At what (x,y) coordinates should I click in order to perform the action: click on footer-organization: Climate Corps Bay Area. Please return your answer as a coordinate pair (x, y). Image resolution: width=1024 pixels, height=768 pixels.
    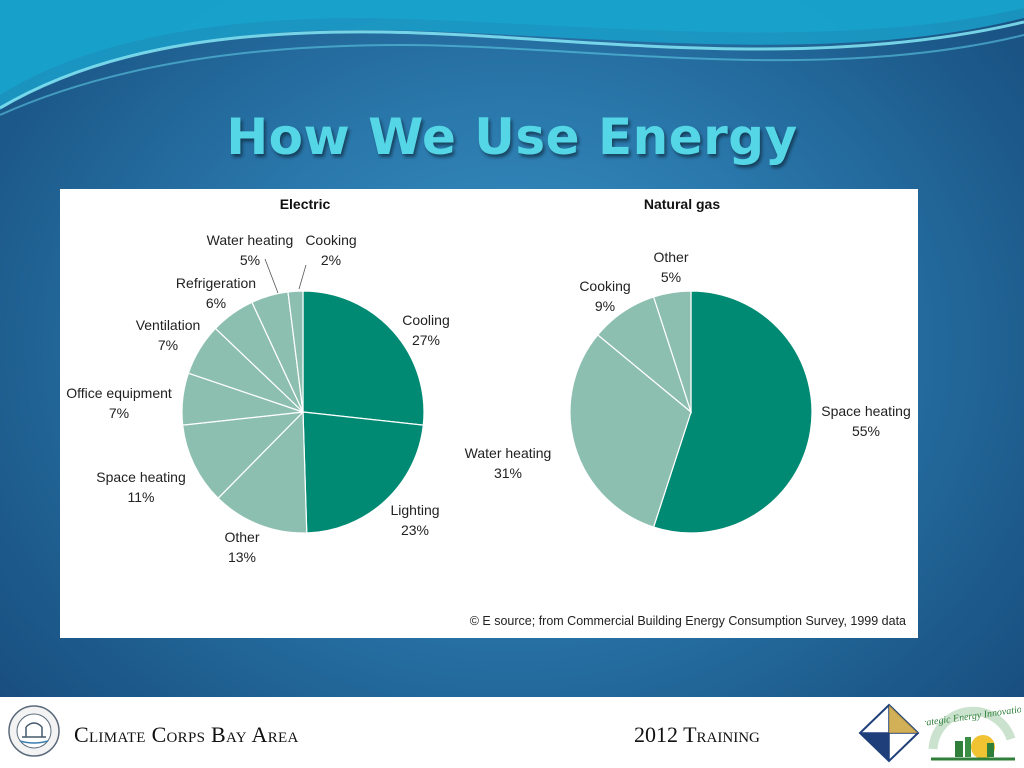
    Looking at the image, I should click on (186, 734).